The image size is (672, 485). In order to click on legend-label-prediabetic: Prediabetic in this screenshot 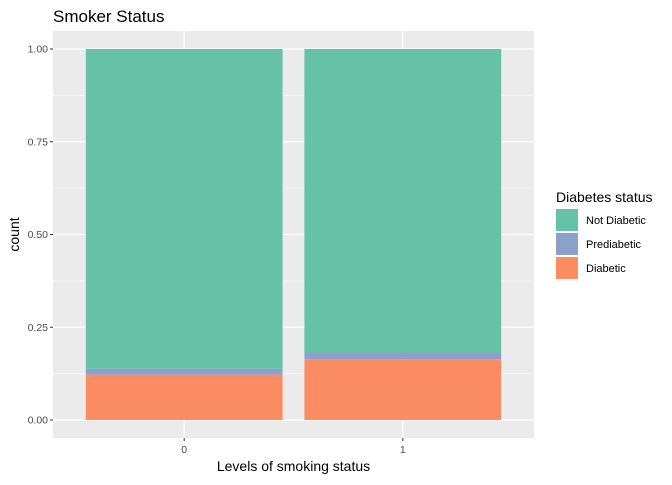, I will do `click(614, 245)`.